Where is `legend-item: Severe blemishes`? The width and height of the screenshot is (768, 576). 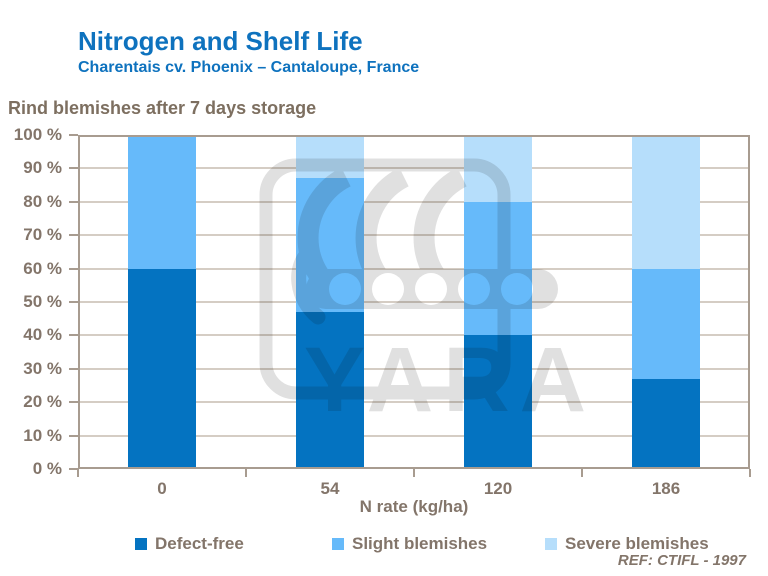 legend-item: Severe blemishes is located at coordinates (627, 544).